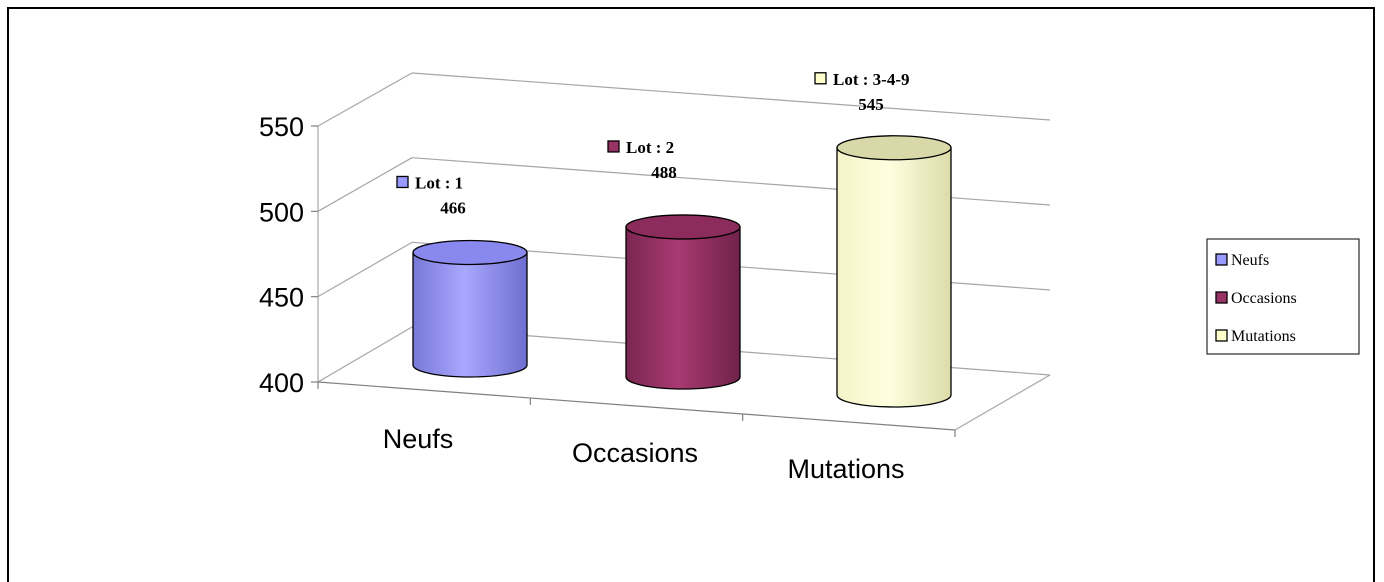 Image resolution: width=1384 pixels, height=582 pixels. I want to click on legend-item-neufs: Neufs, so click(1242, 260).